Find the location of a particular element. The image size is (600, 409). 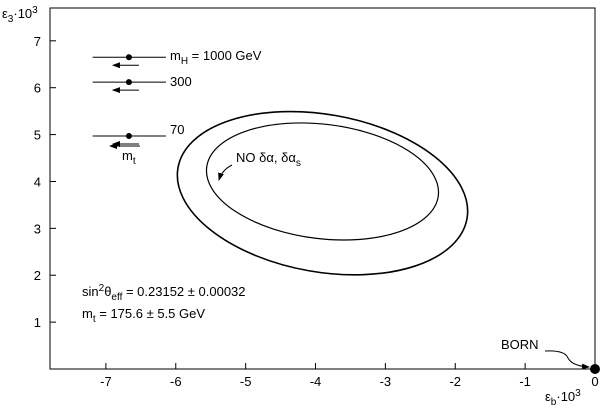

text-part: 300 is located at coordinates (181, 81).